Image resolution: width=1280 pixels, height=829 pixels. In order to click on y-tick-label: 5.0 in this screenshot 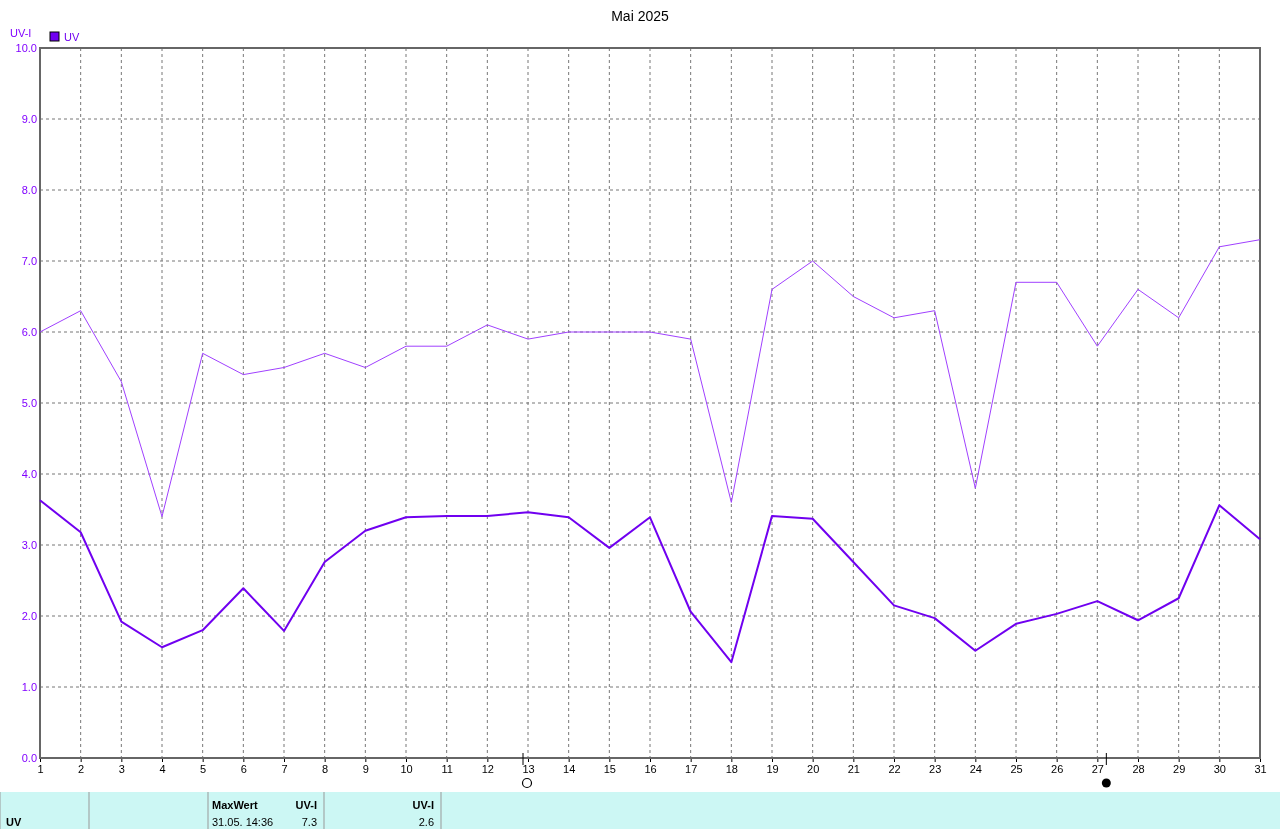, I will do `click(29, 403)`.